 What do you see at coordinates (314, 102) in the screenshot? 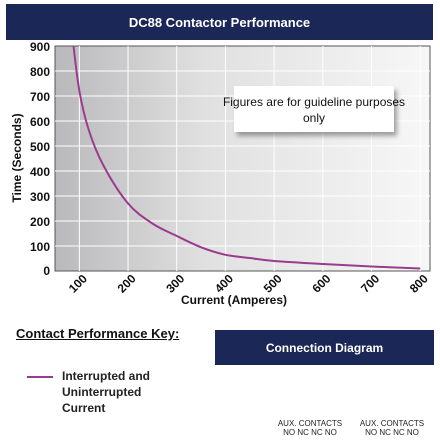
I see `guideline-note-line1: Figures are for guideline purposes` at bounding box center [314, 102].